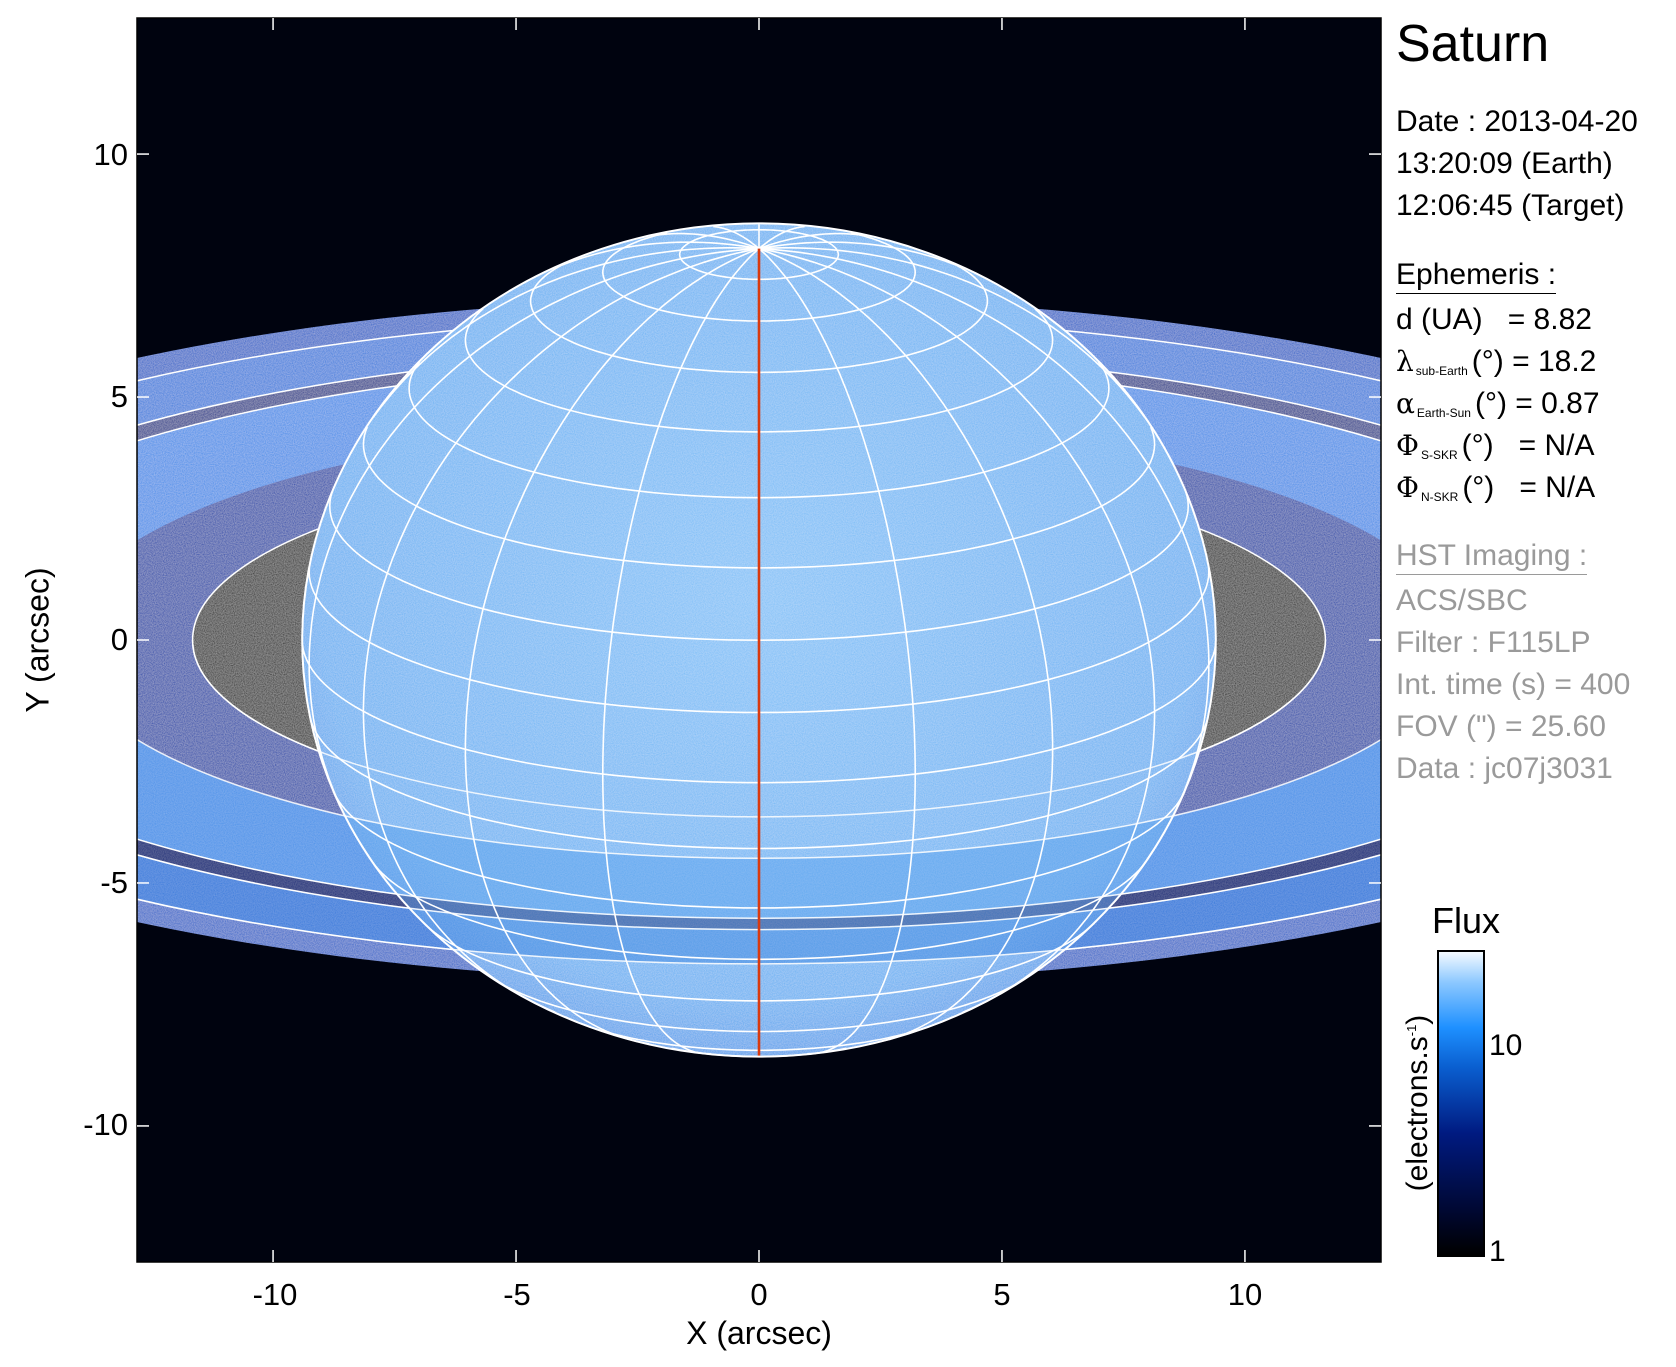 The height and width of the screenshot is (1367, 1676). What do you see at coordinates (1504, 768) in the screenshot?
I see `data-id: Data : jc07j3031` at bounding box center [1504, 768].